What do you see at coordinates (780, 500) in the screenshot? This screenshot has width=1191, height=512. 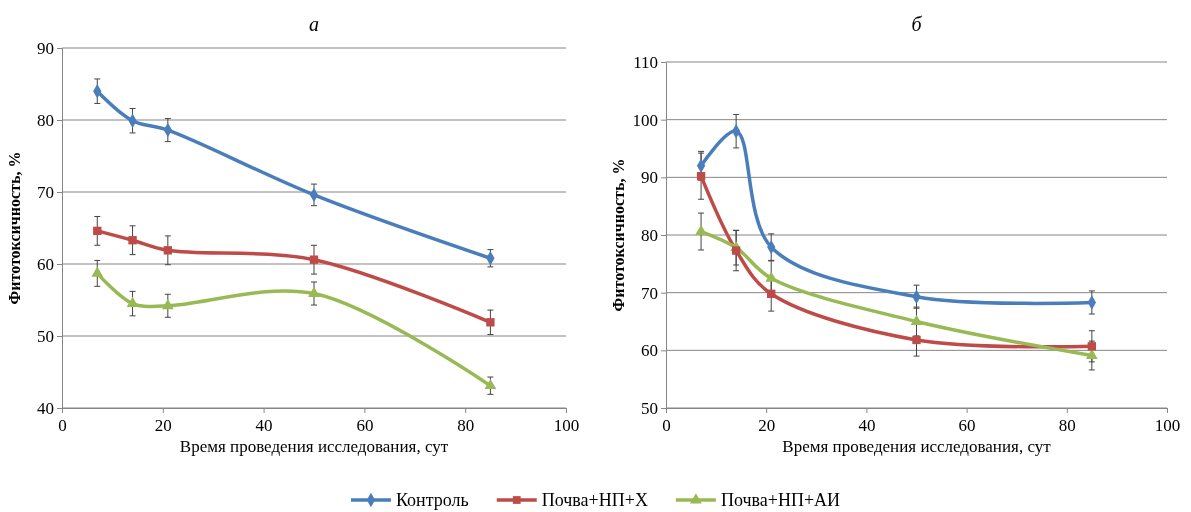 I see `legend-label: Почва+НП+АИ` at bounding box center [780, 500].